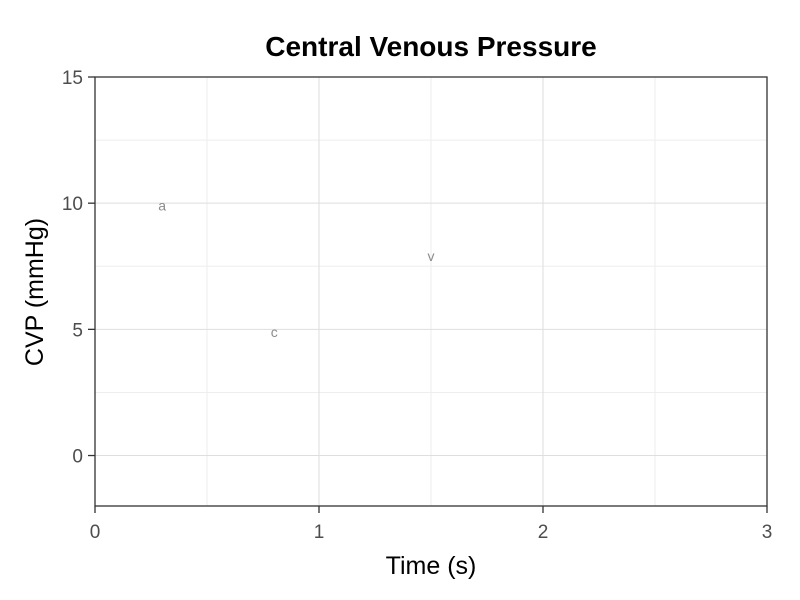  What do you see at coordinates (77, 457) in the screenshot?
I see `y-tick-label: 0` at bounding box center [77, 457].